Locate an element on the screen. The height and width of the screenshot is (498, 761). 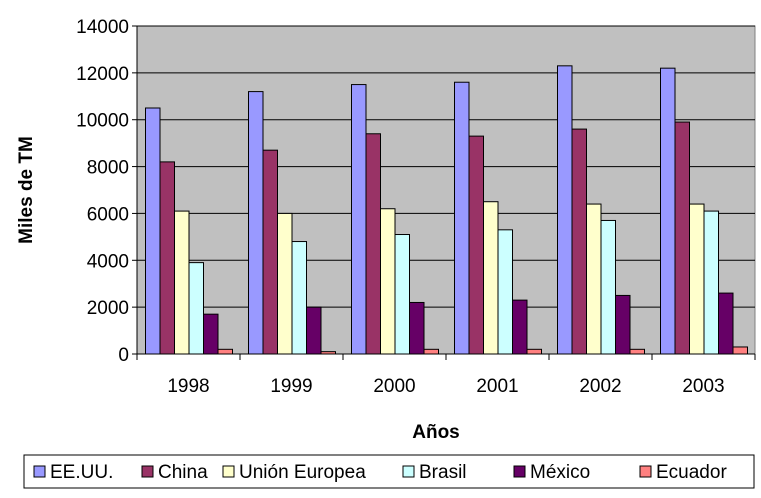
legend-label: Ecuador is located at coordinates (691, 472).